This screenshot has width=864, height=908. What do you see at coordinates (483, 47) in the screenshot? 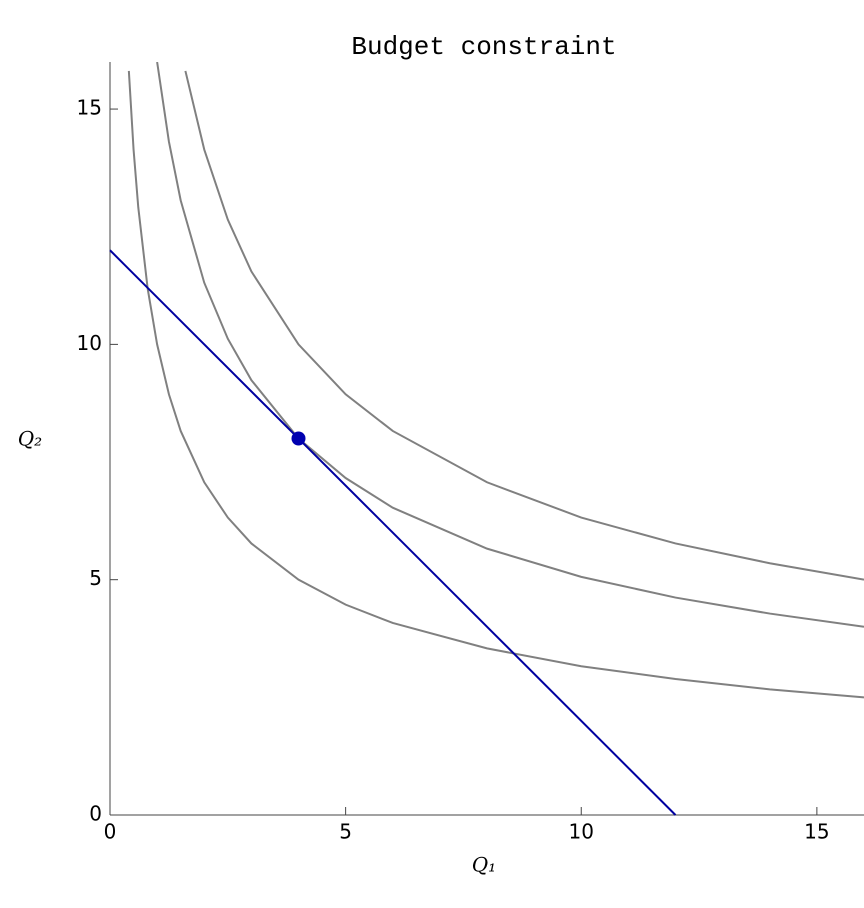
I see `chart-title: Budget constraint` at bounding box center [483, 47].